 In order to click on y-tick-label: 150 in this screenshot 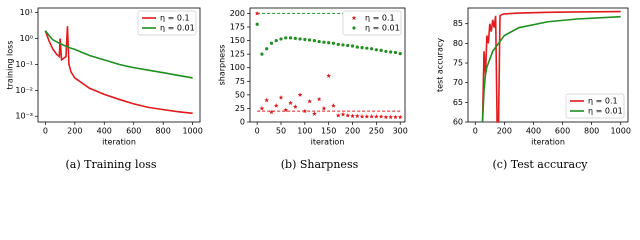, I will do `click(237, 40)`.